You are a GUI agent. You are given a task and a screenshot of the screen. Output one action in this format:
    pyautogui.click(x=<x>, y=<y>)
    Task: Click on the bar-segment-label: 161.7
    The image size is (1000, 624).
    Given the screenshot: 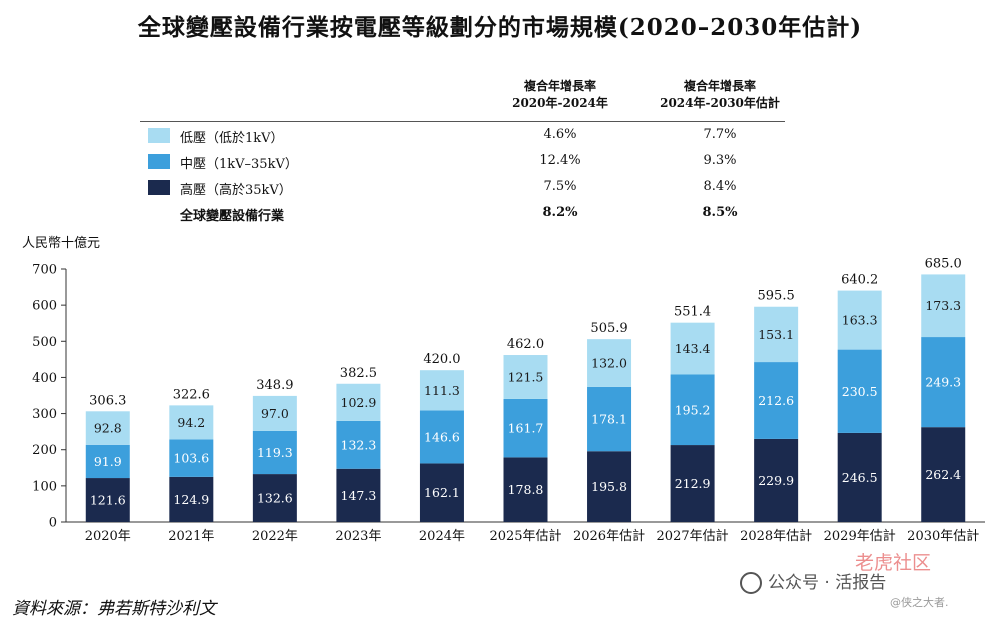 What is the action you would take?
    pyautogui.click(x=526, y=428)
    